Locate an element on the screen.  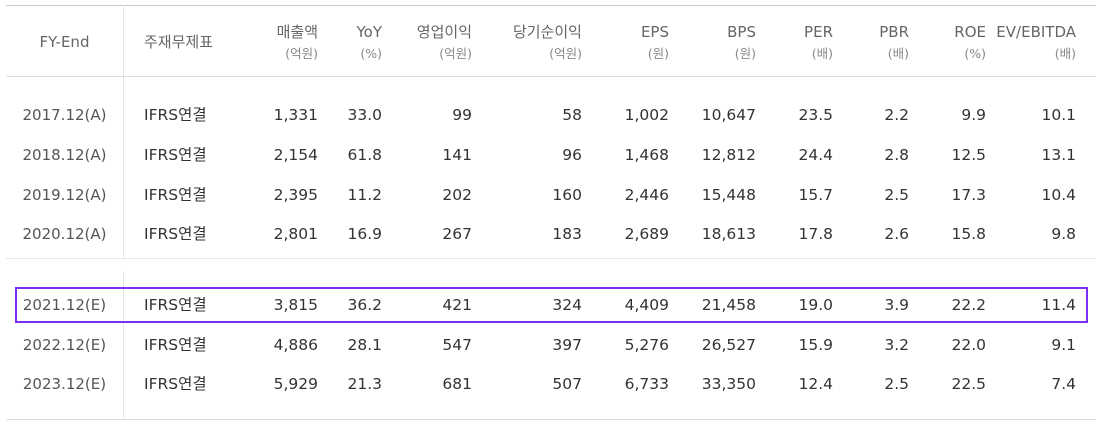
column-divider is located at coordinates (123, 212).